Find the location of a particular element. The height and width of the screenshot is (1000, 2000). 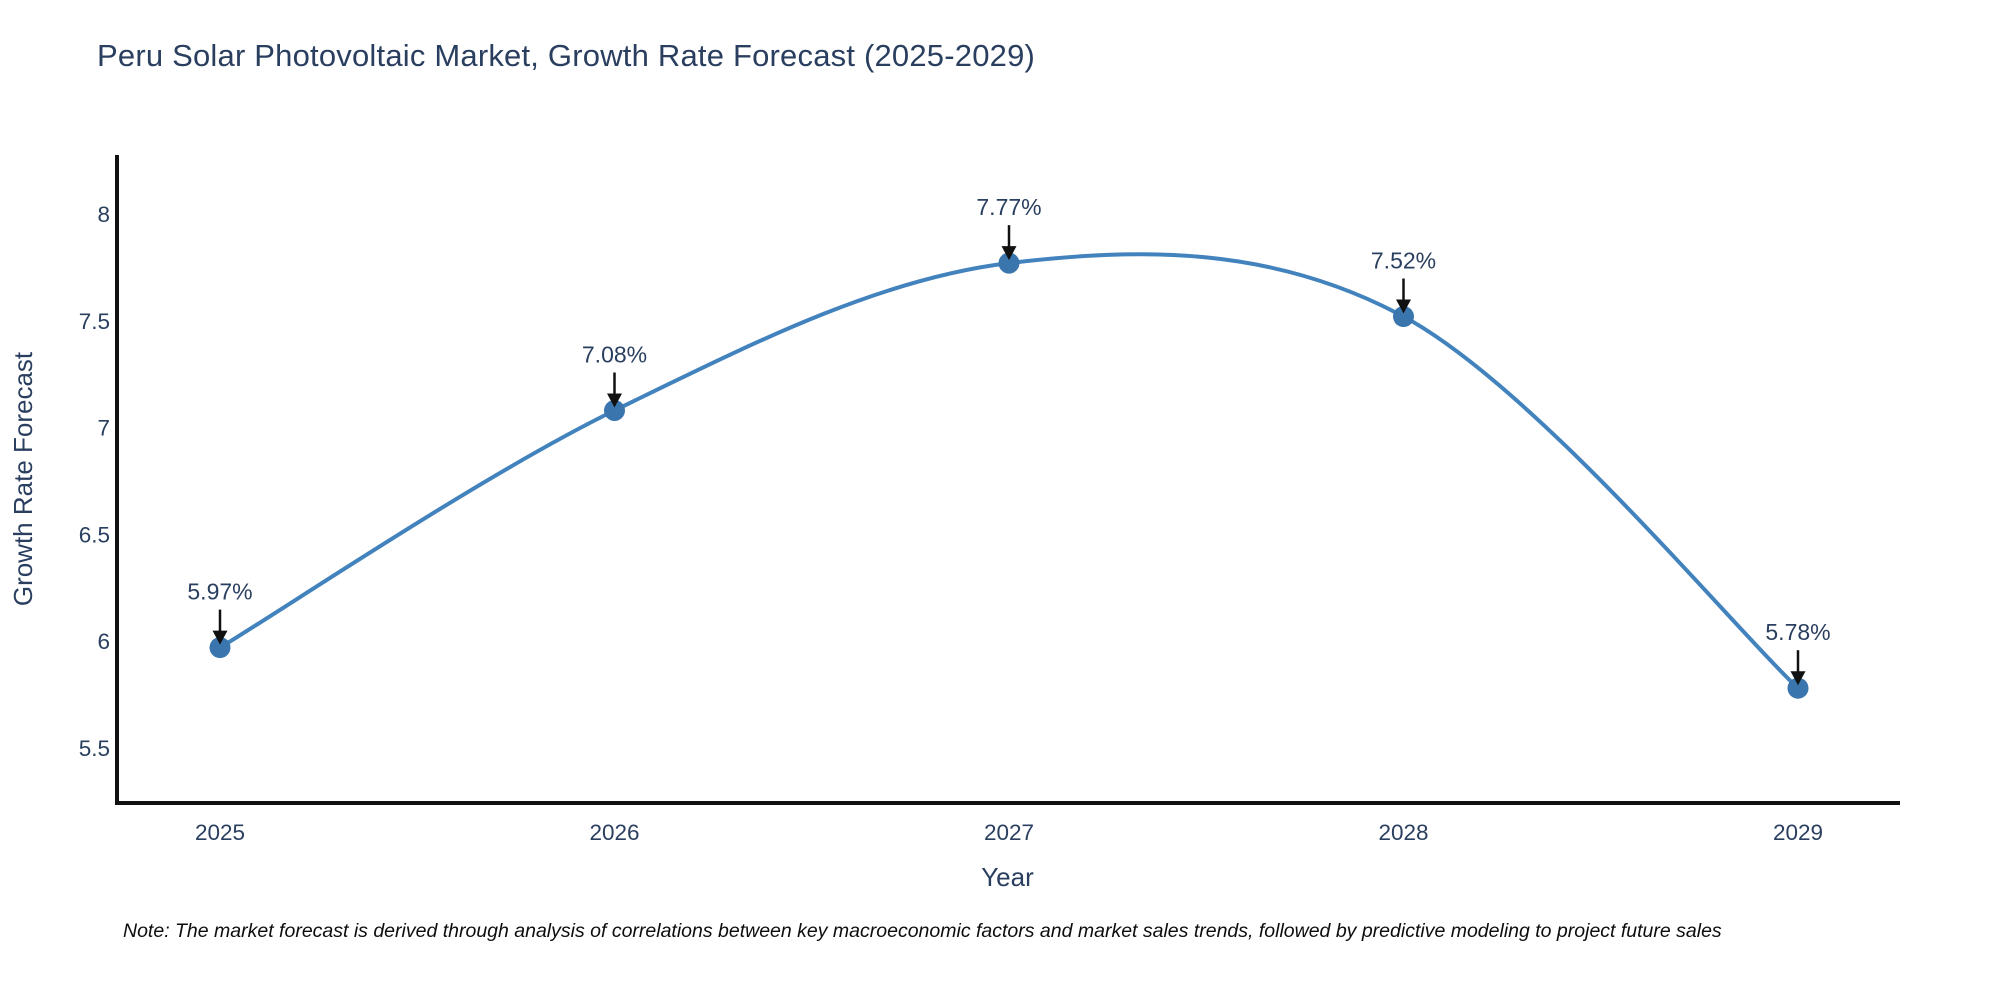

x-tick-label: 2026 is located at coordinates (614, 832).